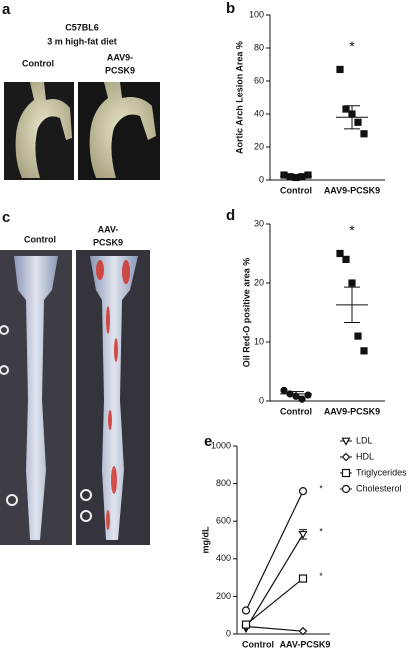  Describe the element at coordinates (223, 596) in the screenshot. I see `y-tick-label: 200` at that location.